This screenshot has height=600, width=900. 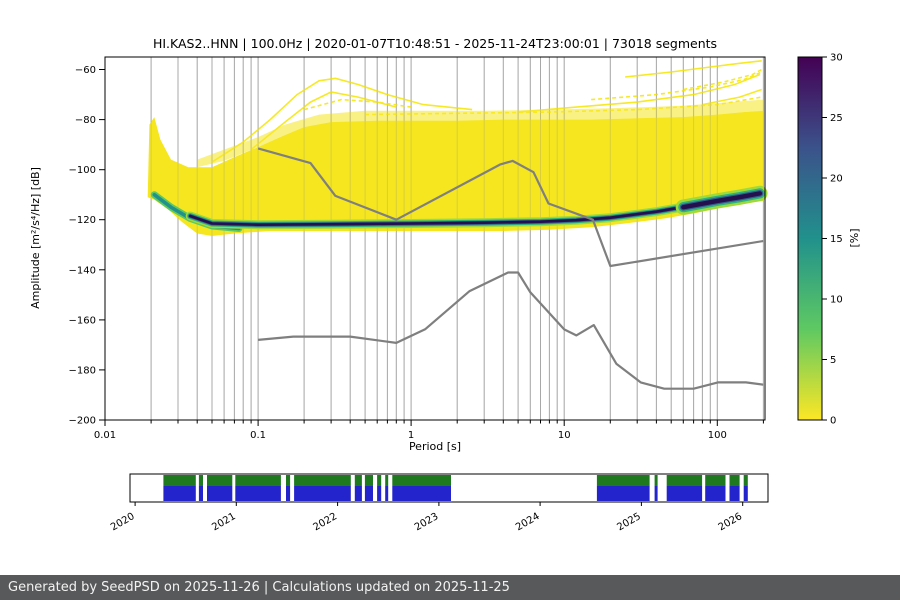 I want to click on svg-text: 1, so click(x=411, y=435).